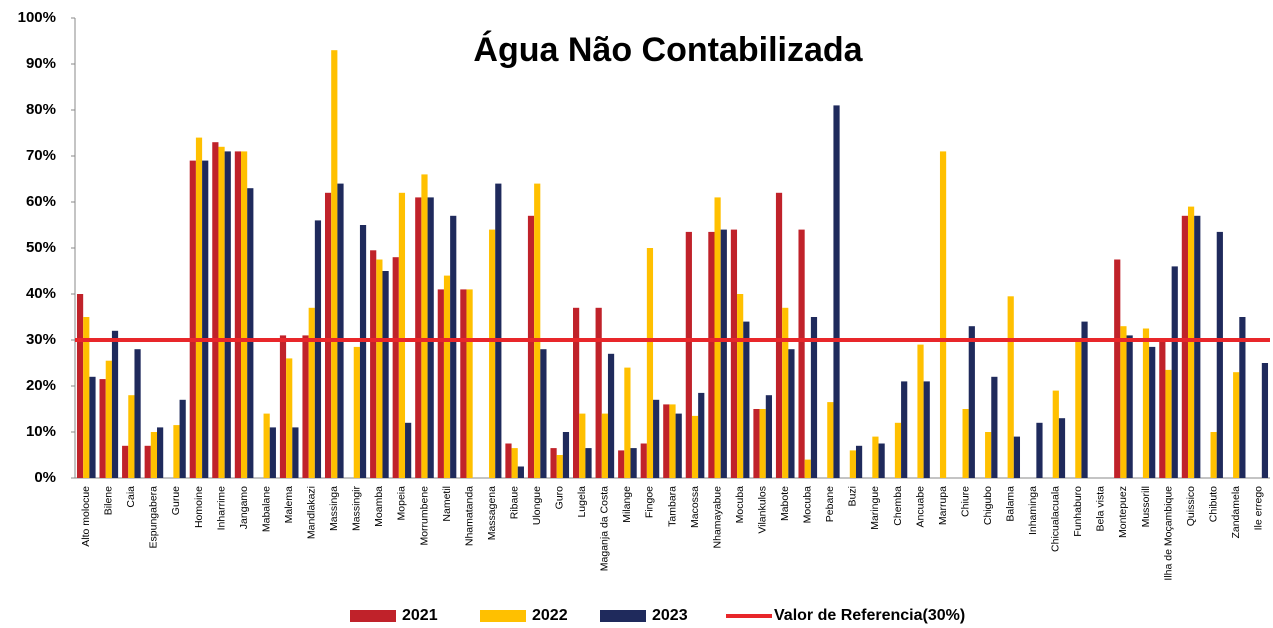 The width and height of the screenshot is (1273, 628). Describe the element at coordinates (785, 503) in the screenshot. I see `x-tick-label: Mabote` at that location.